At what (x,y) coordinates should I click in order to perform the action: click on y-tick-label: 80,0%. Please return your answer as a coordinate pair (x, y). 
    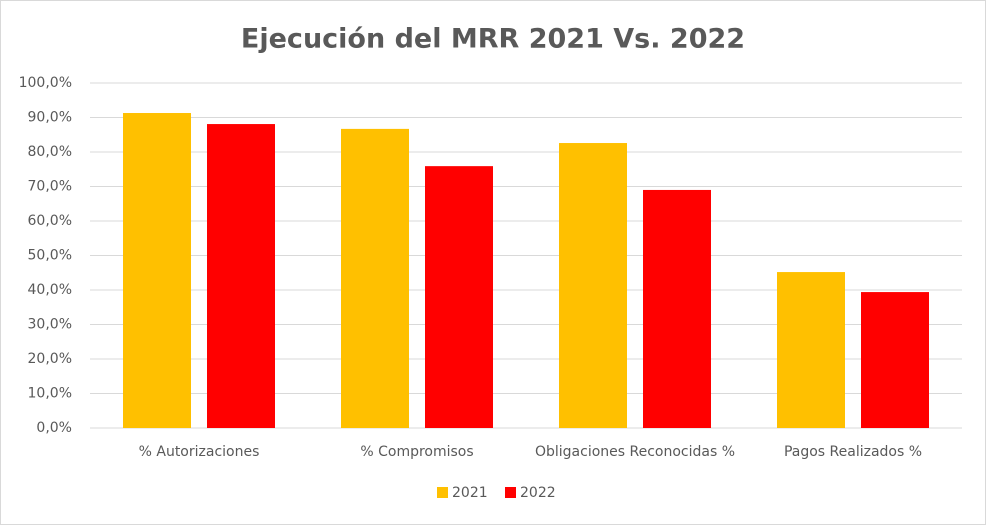
    Looking at the image, I should click on (50, 152).